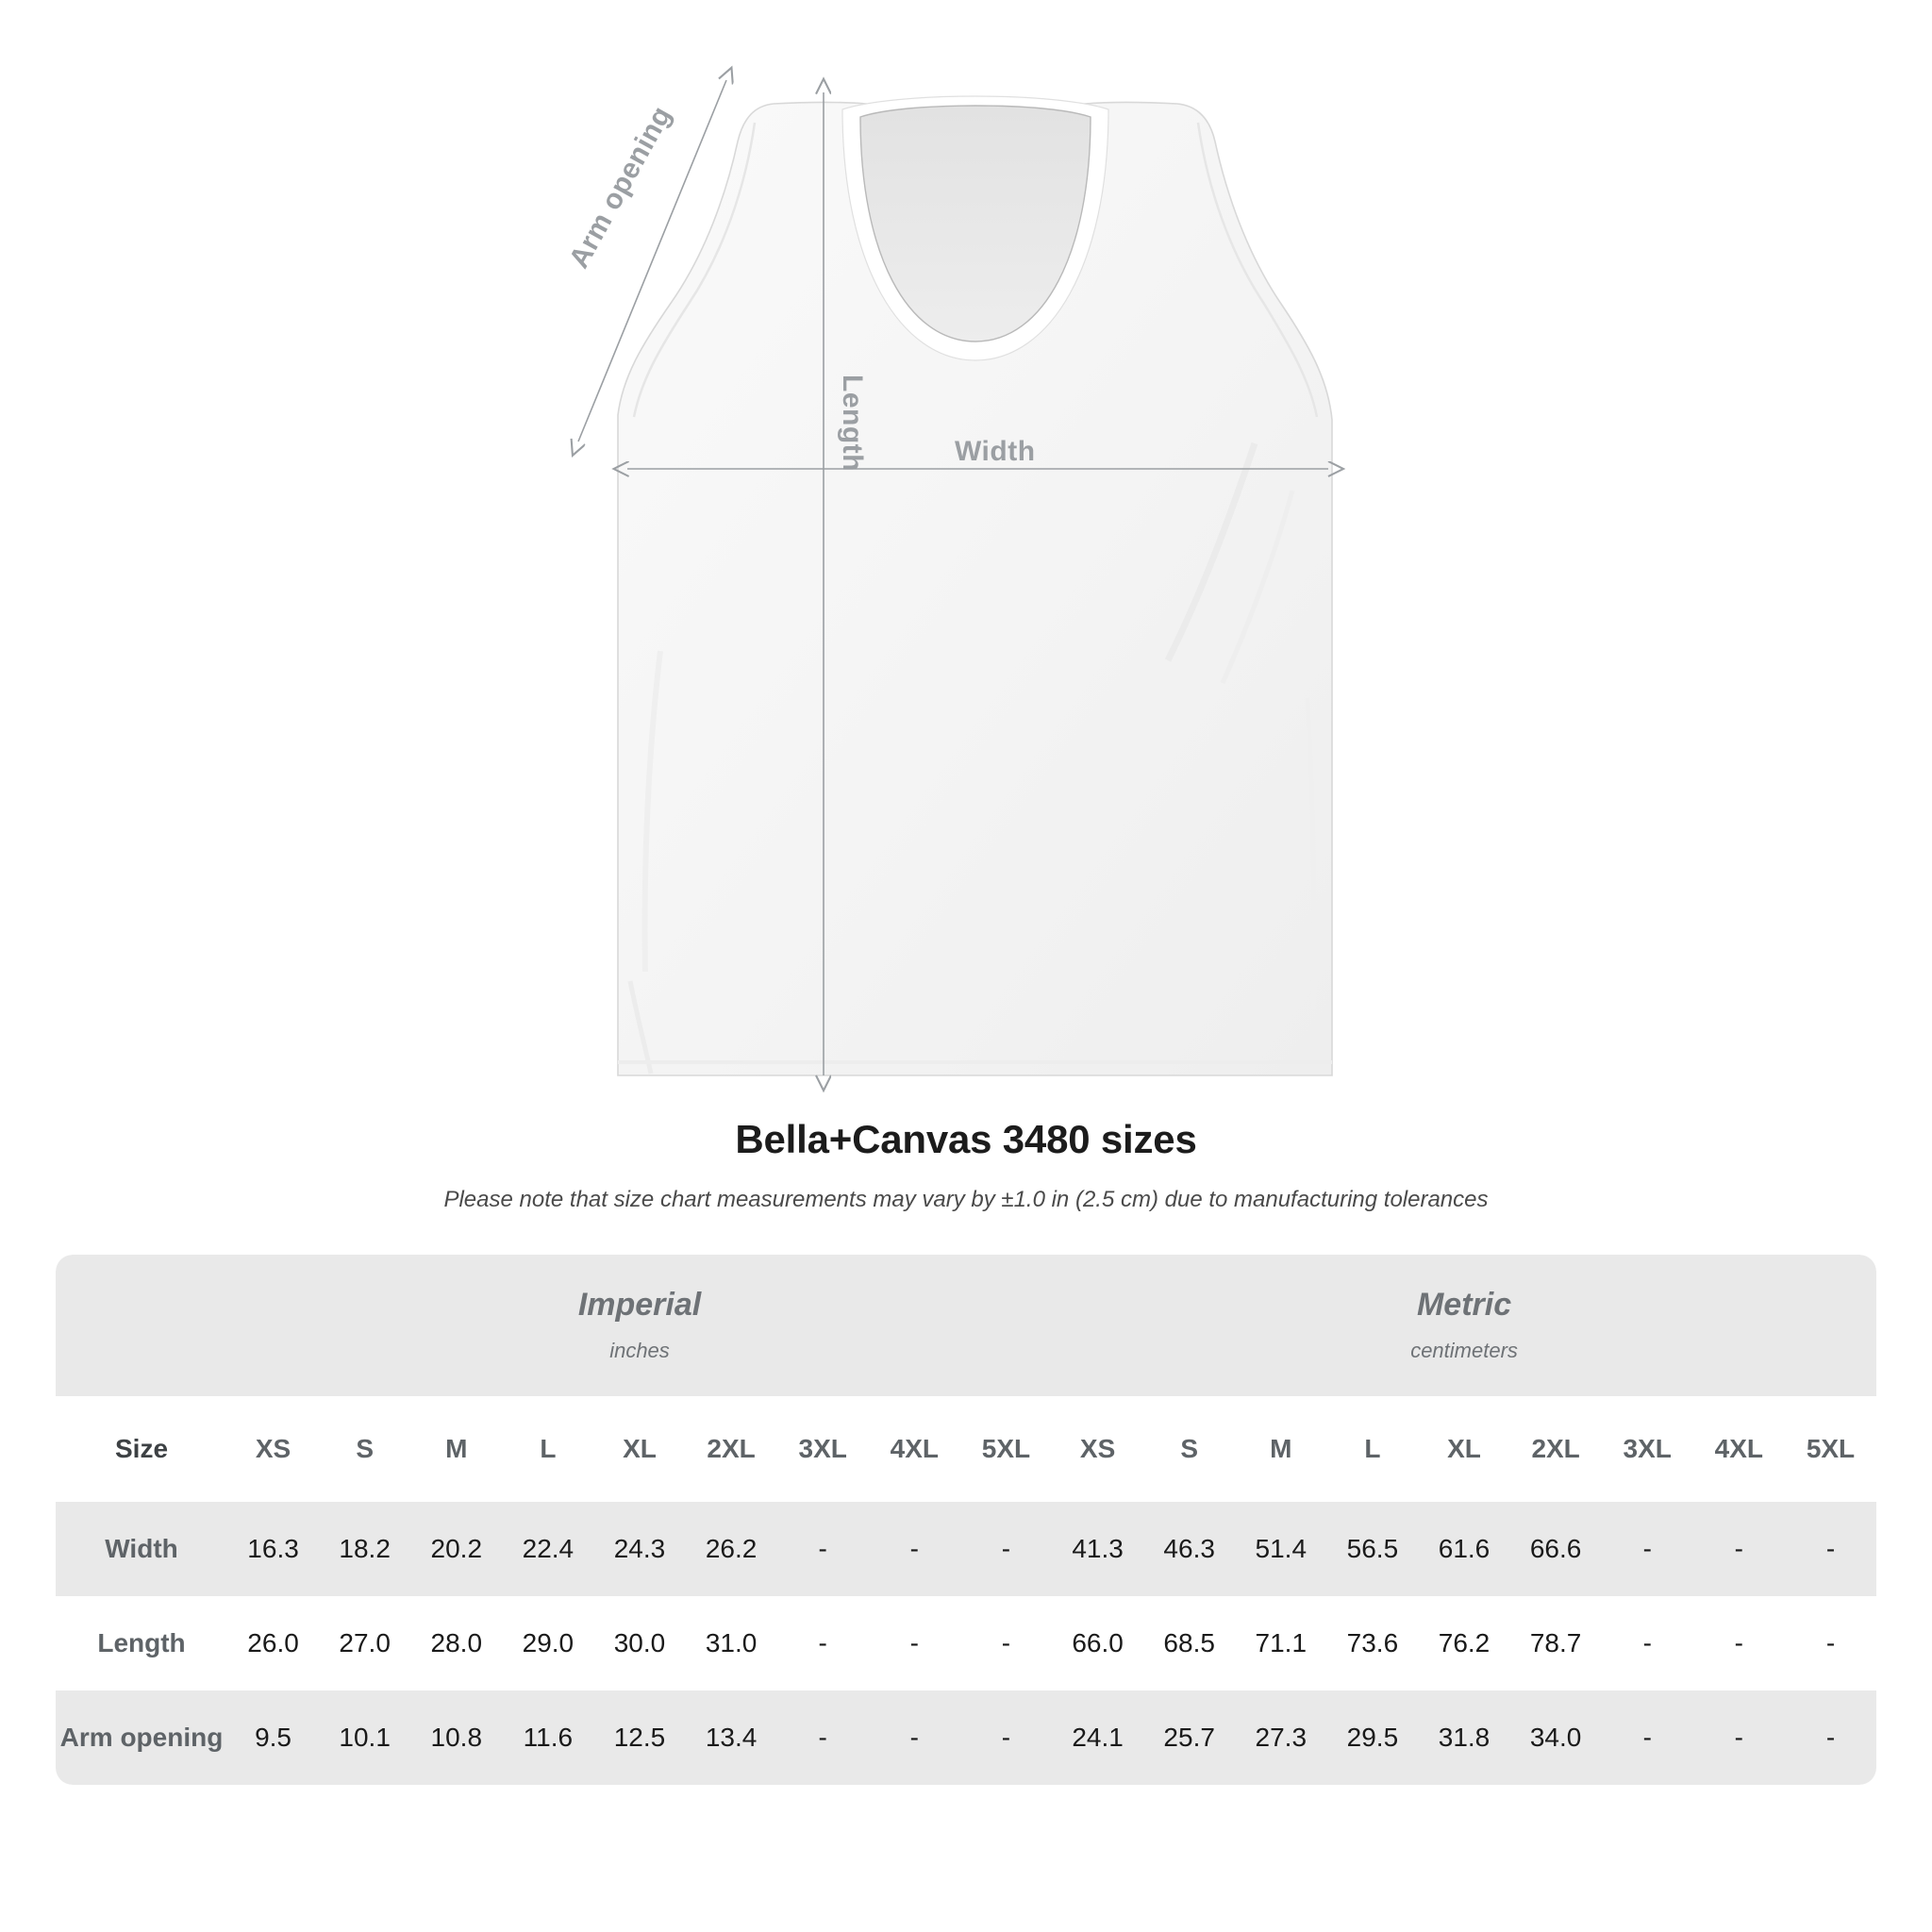 The image size is (1932, 1932). Describe the element at coordinates (274, 1449) in the screenshot. I see `size-header-imperial-xs: XS` at that location.